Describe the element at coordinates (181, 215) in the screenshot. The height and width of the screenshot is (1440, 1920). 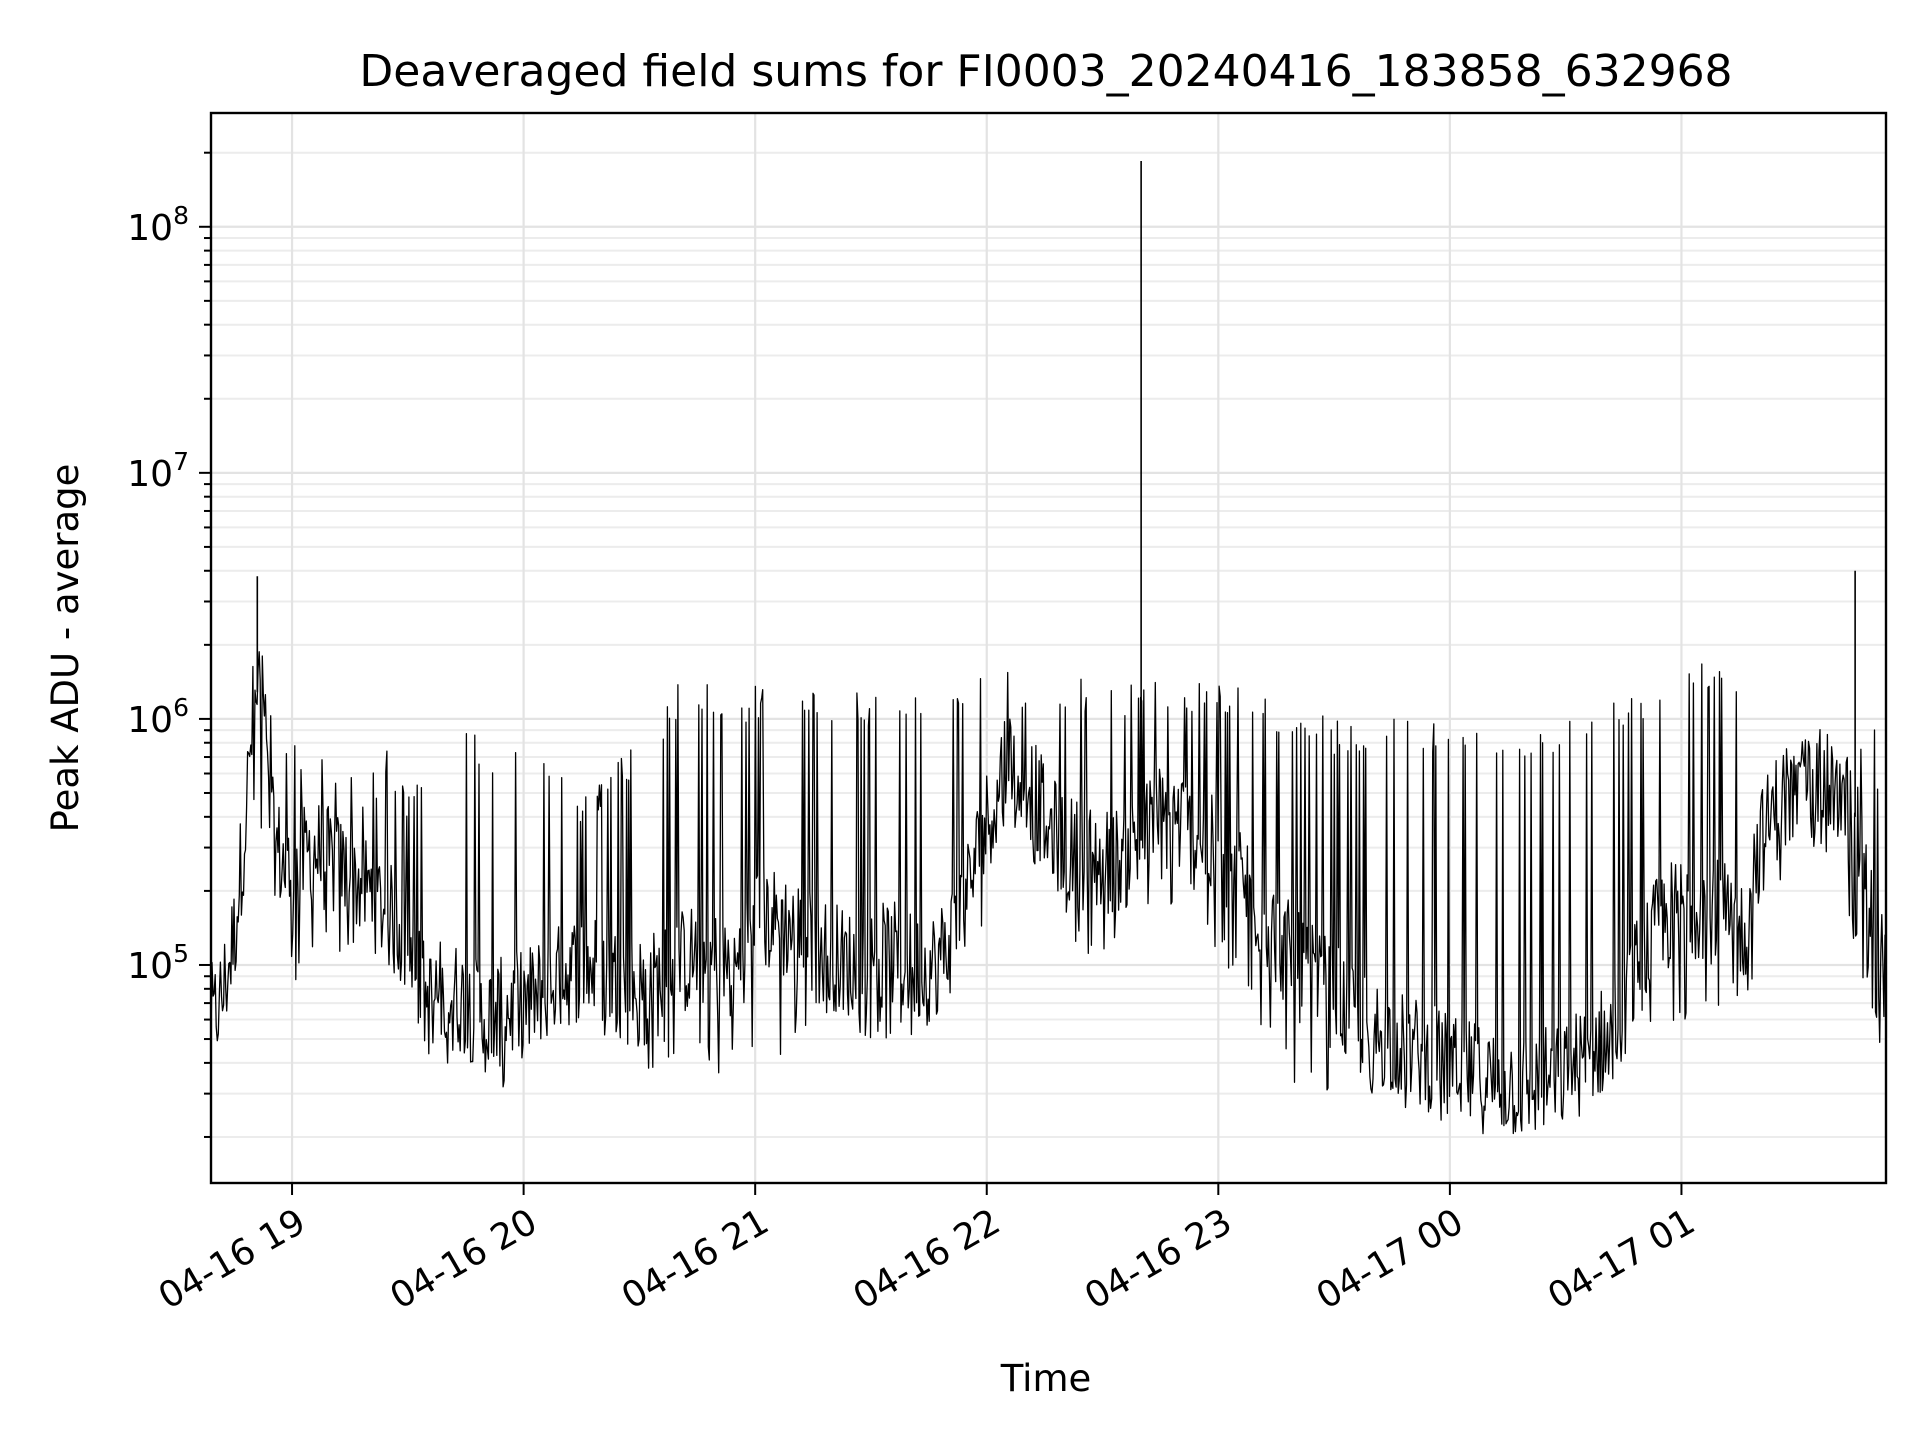
I see `y-tick-exponent: 8` at that location.